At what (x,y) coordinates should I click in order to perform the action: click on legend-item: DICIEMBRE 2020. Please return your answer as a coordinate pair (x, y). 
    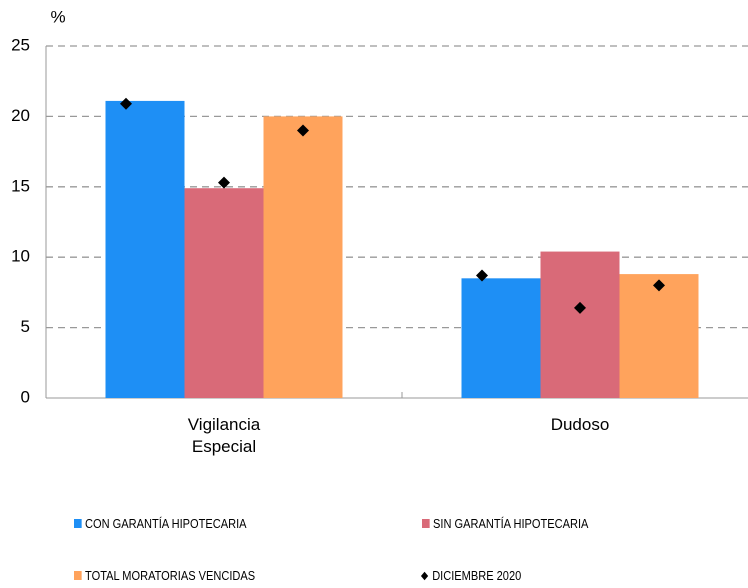
    Looking at the image, I should click on (471, 575).